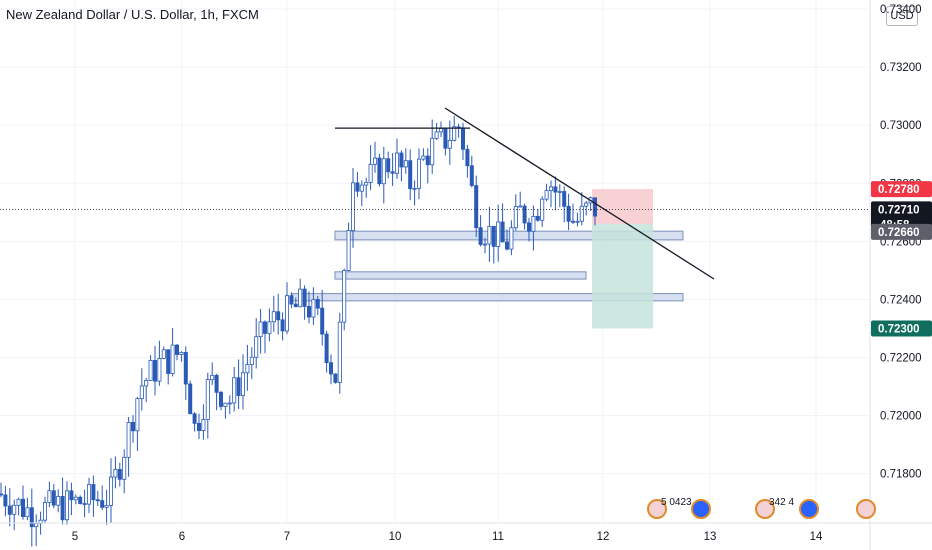 This screenshot has height=550, width=932. What do you see at coordinates (901, 475) in the screenshot?
I see `price-tick-label: 0.71800` at bounding box center [901, 475].